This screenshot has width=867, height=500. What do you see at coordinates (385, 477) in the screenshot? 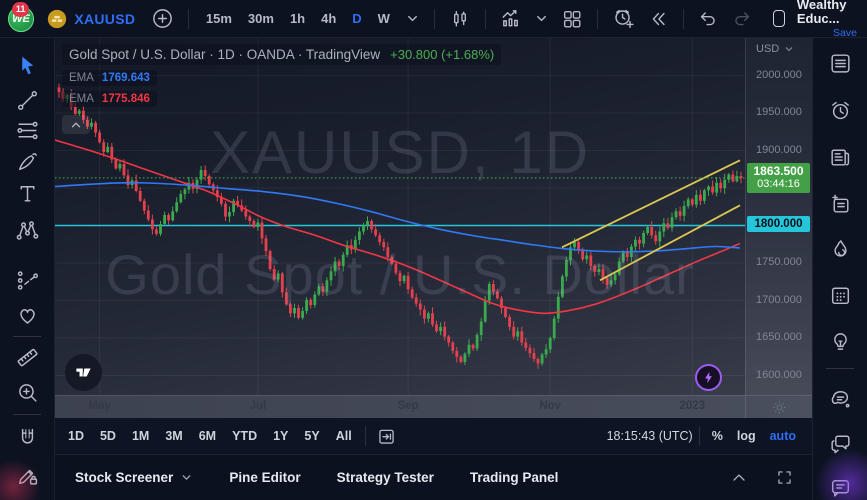
I see `status-tab-strategy-tester: Strategy Tester` at bounding box center [385, 477].